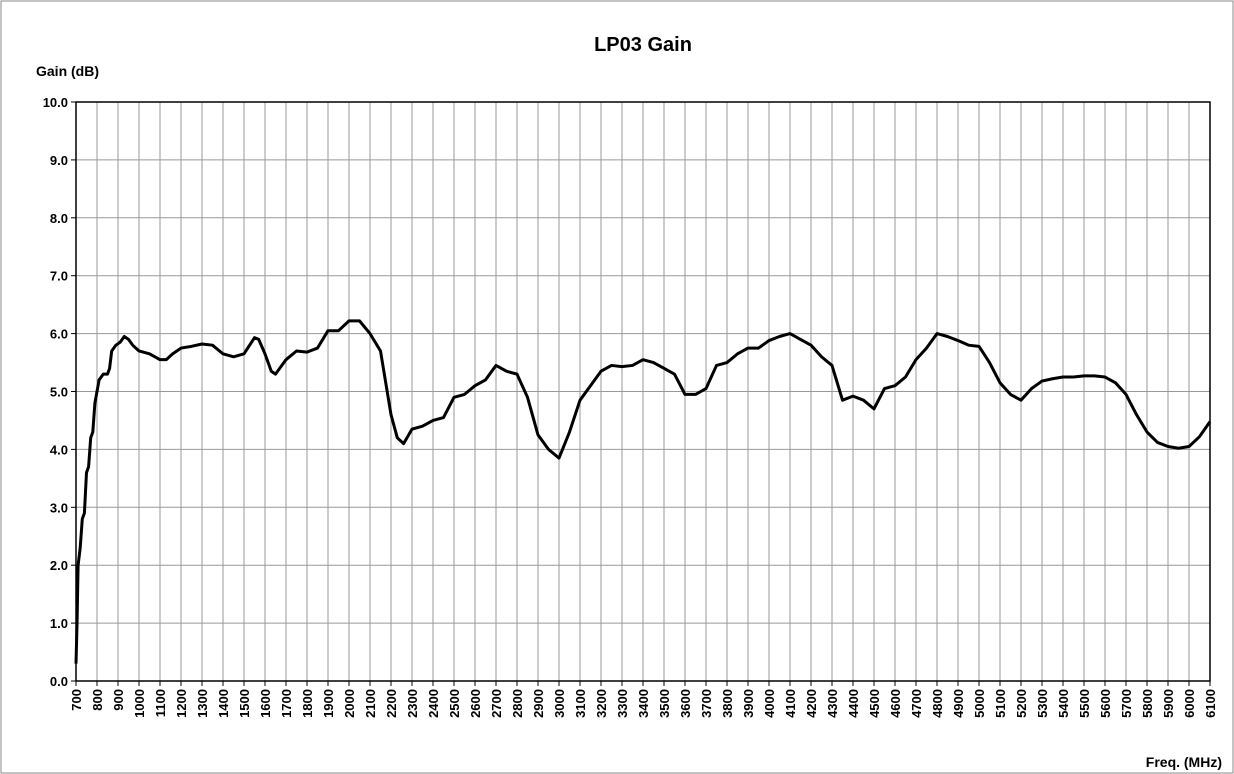 The image size is (1234, 774). I want to click on x-tick-label: 3800, so click(727, 703).